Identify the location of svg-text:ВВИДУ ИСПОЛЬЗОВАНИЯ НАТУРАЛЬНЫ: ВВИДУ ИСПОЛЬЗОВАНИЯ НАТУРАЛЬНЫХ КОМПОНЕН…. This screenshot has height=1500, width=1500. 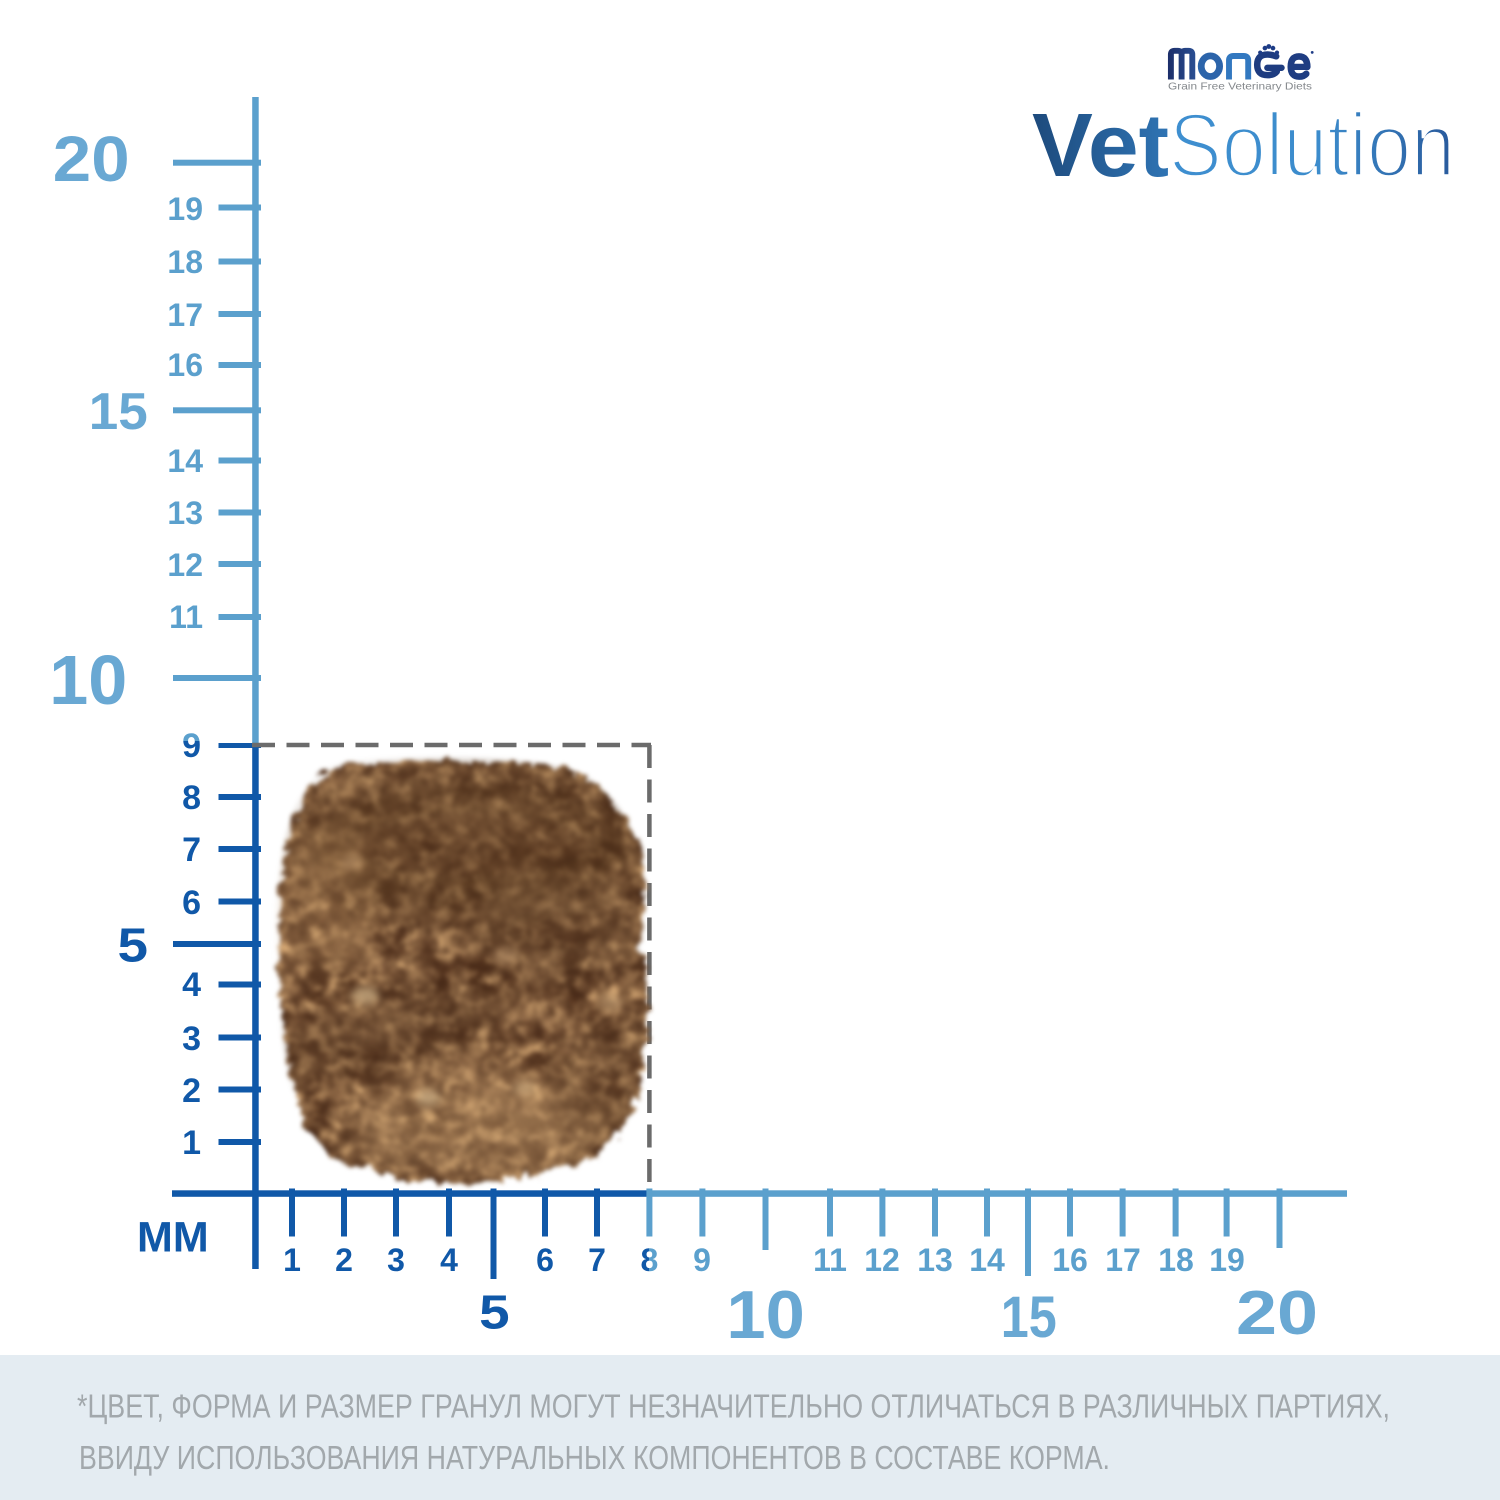
(594, 1457).